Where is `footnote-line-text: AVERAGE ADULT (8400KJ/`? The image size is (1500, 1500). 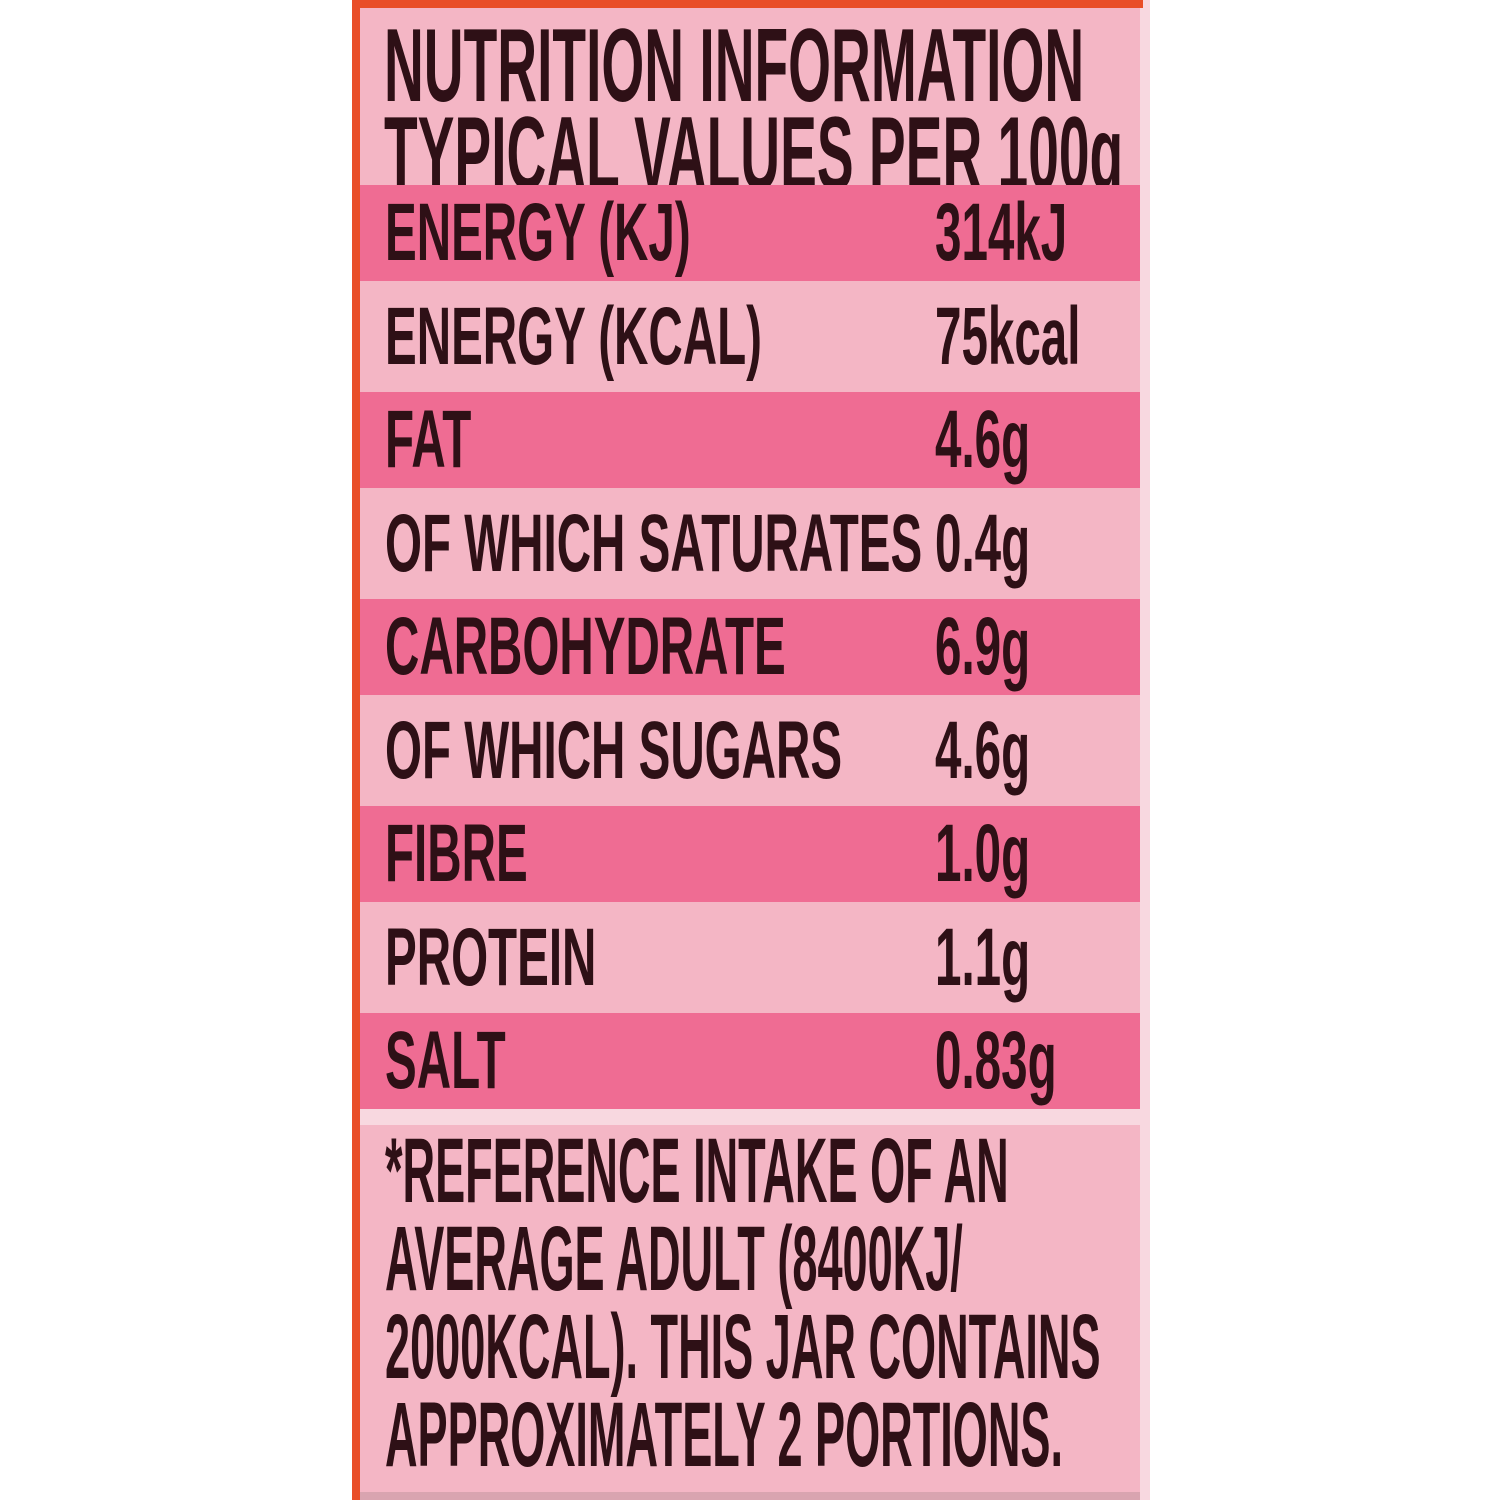
footnote-line-text: AVERAGE ADULT (8400KJ/ is located at coordinates (674, 1259).